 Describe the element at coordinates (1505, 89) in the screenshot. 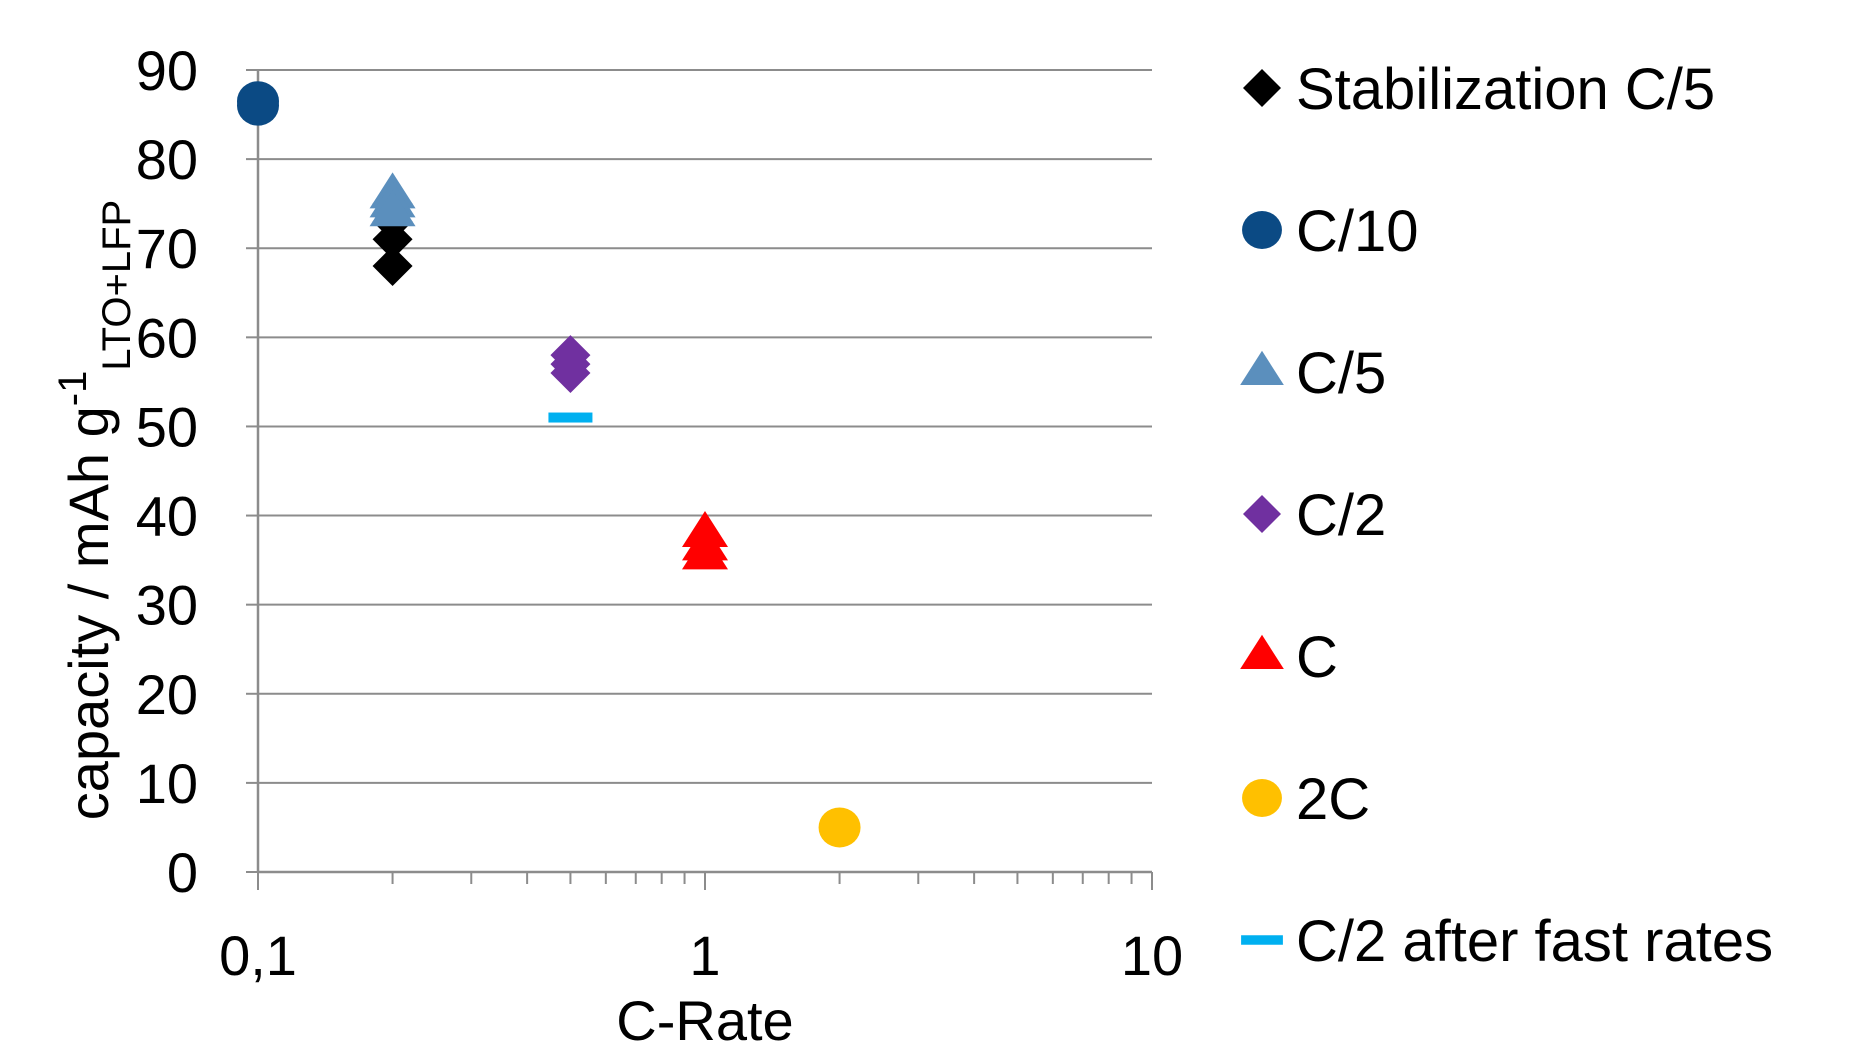

I see `legend-label: Stabilization C/5` at that location.